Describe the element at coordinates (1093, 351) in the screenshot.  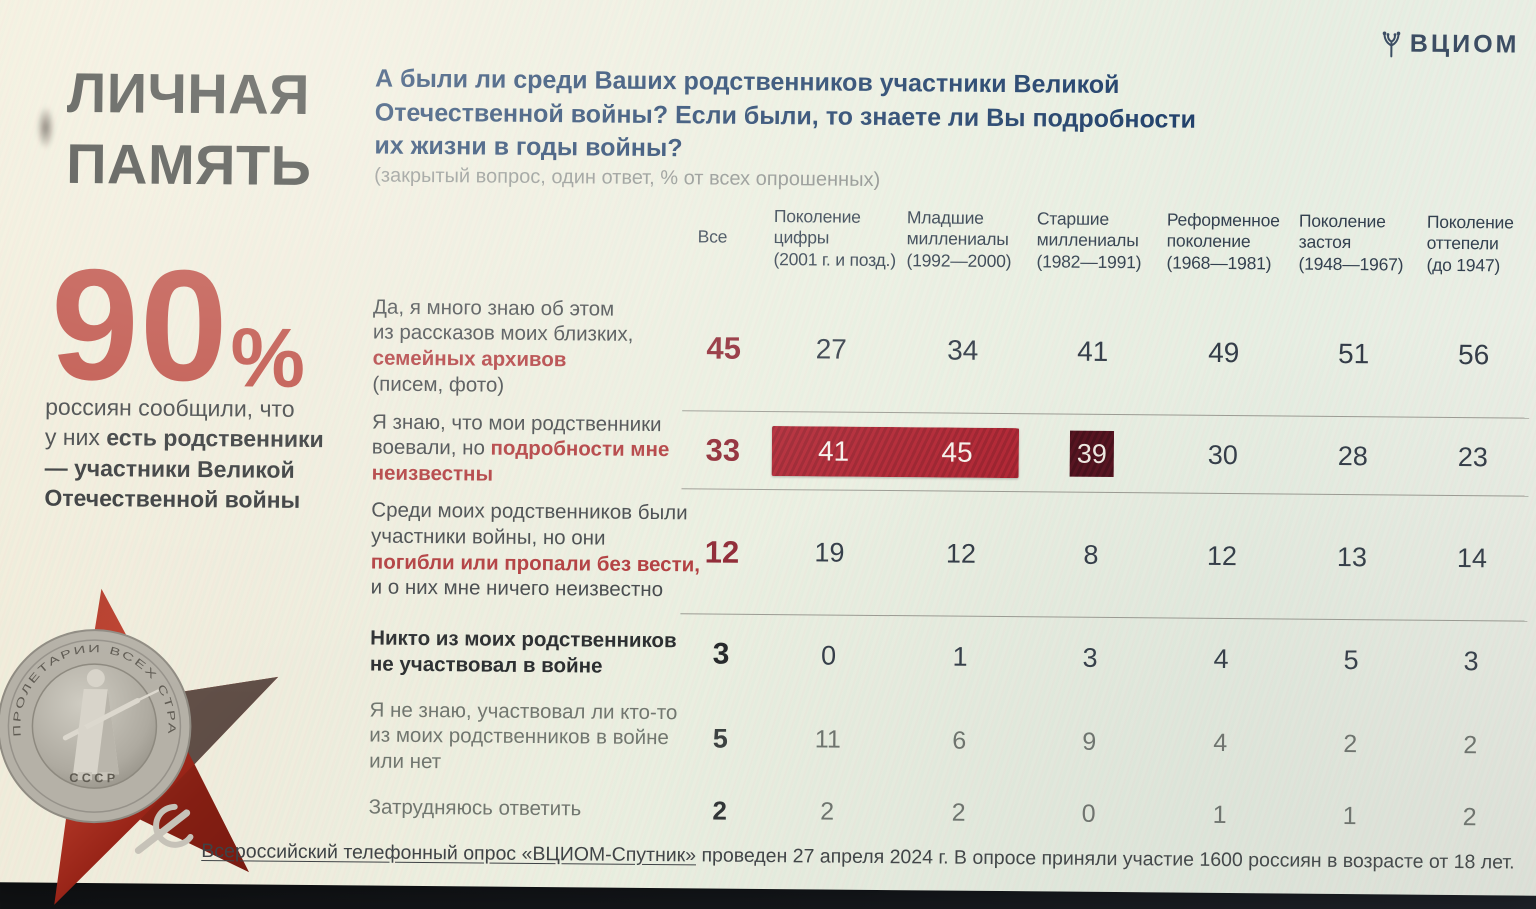
I see `value-older-millennials: 41` at that location.